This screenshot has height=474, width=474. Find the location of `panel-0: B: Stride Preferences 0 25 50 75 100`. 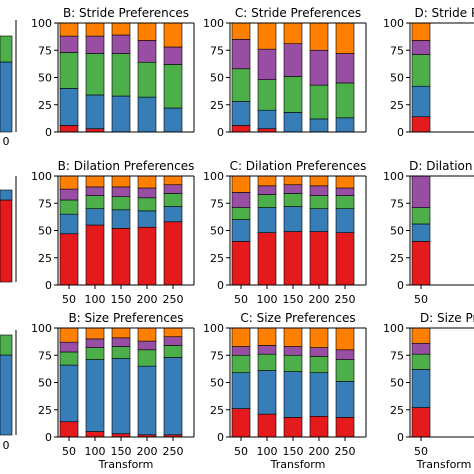

panel-0: B: Stride Preferences 0 25 50 75 100 is located at coordinates (113, 72).